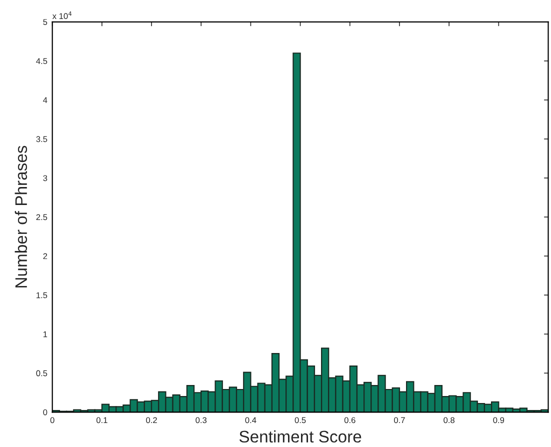  Describe the element at coordinates (399, 420) in the screenshot. I see `x-tick-label: 0.7` at that location.